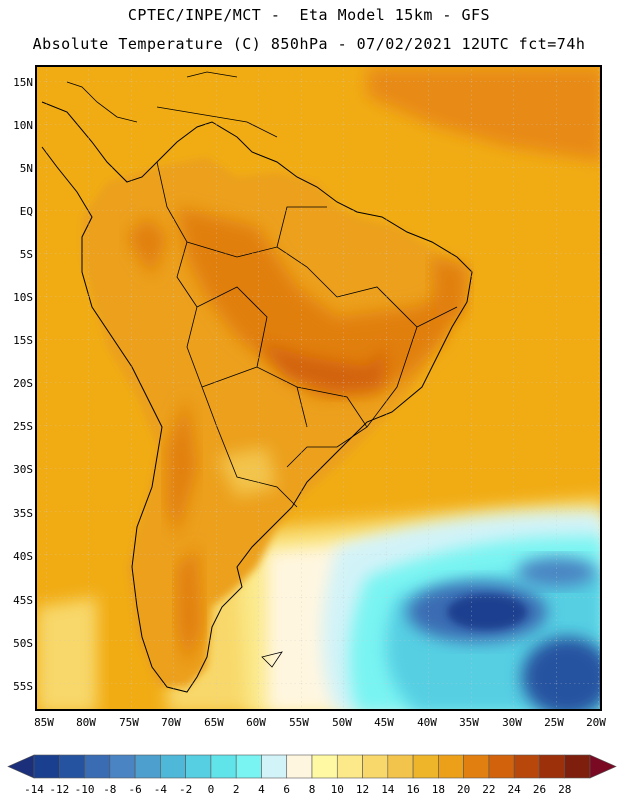  I want to click on colorbar-label: 16, so click(413, 789).